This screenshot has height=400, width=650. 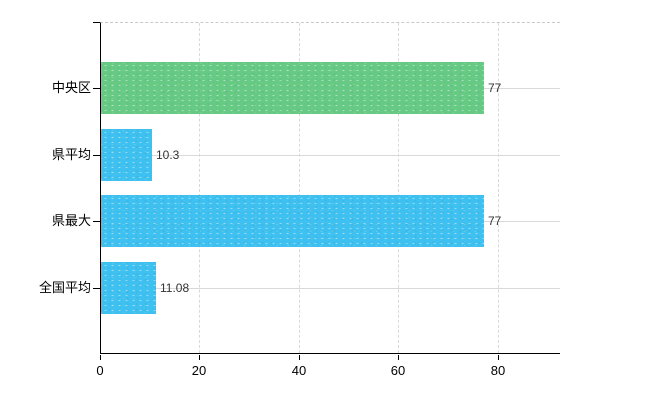 I want to click on bar-全国平均, so click(x=128, y=288).